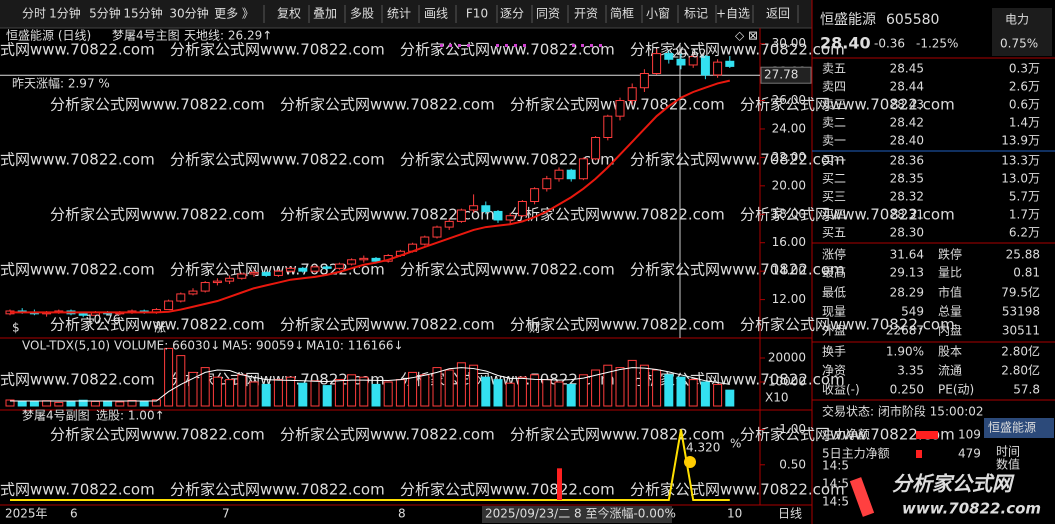  Describe the element at coordinates (188, 13) in the screenshot. I see `toolbar-button: 30分钟` at that location.